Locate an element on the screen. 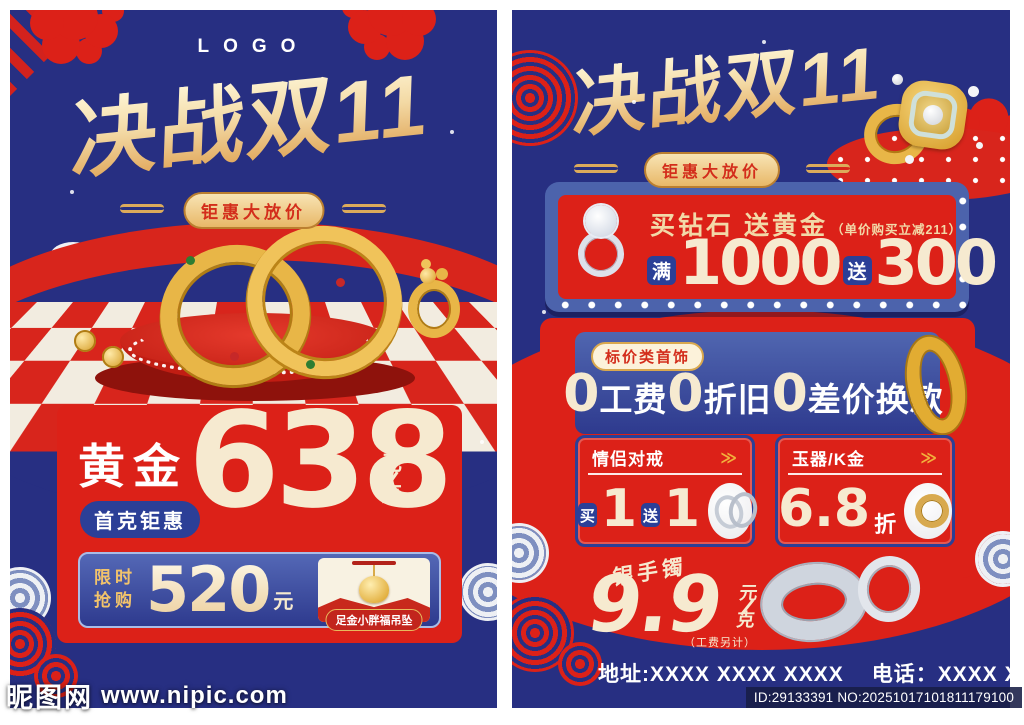  address-text: 地址:XXXX XXXX XXXX is located at coordinates (721, 674).